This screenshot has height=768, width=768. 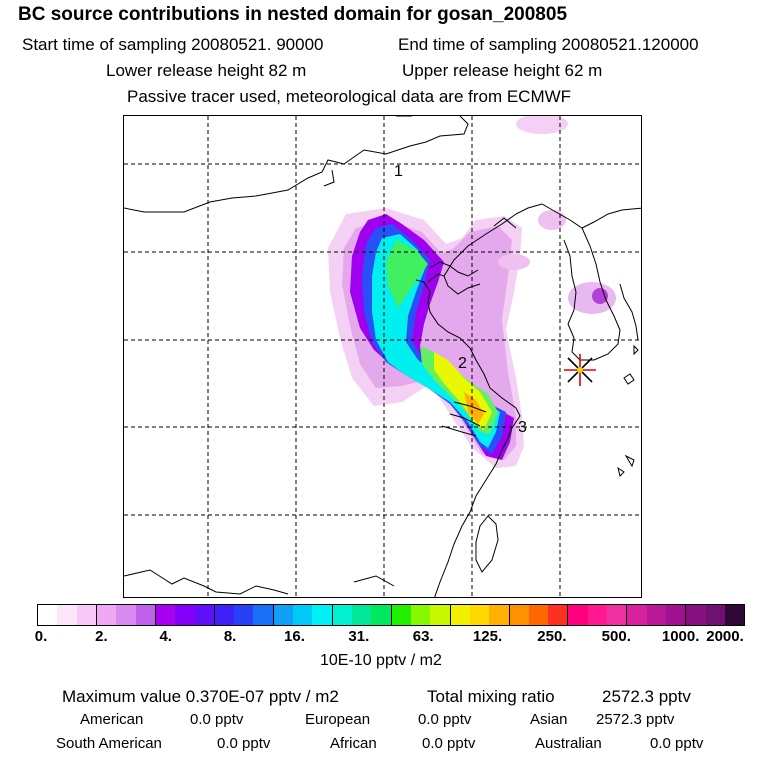 I want to click on plume-green-patch, so click(x=407, y=274).